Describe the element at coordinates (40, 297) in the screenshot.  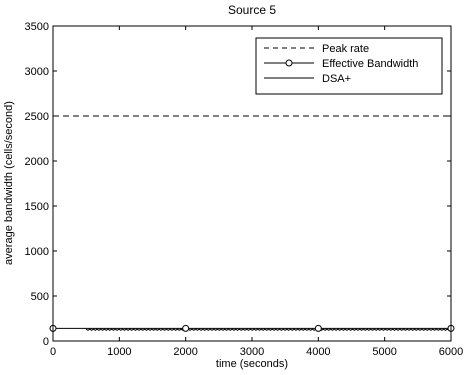
I see `y-tick-label: 500` at that location.